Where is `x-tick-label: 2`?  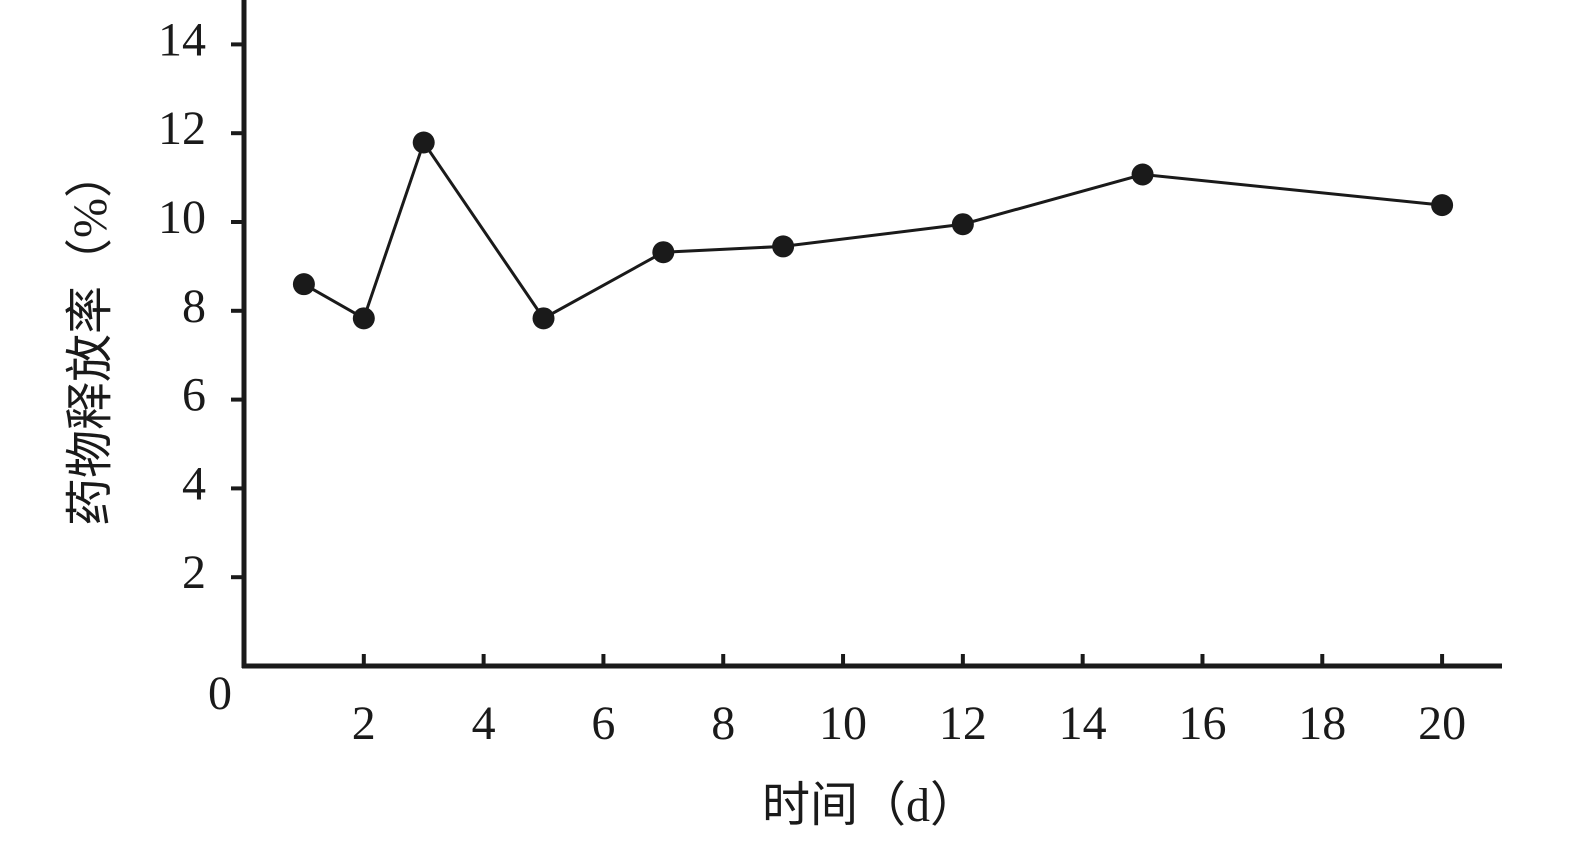
x-tick-label: 2 is located at coordinates (364, 723).